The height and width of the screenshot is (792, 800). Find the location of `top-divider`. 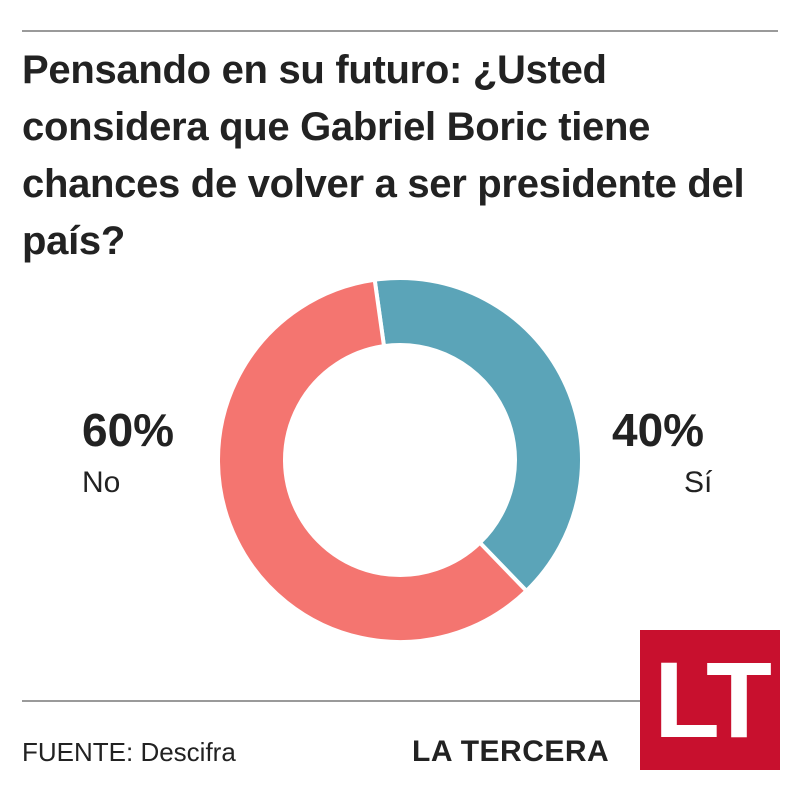

top-divider is located at coordinates (400, 31).